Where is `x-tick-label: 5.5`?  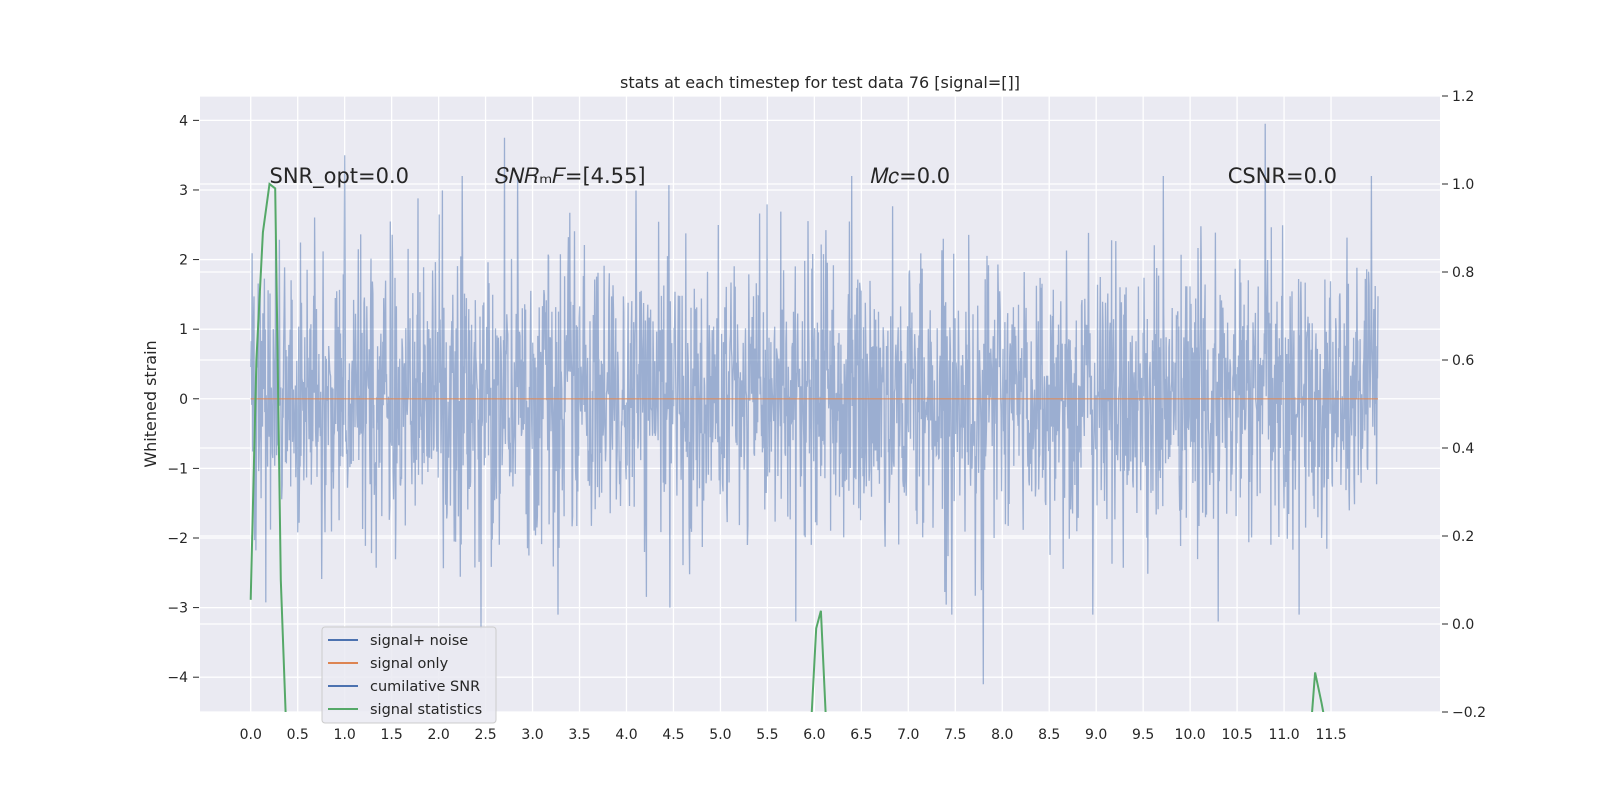
x-tick-label: 5.5 is located at coordinates (767, 735).